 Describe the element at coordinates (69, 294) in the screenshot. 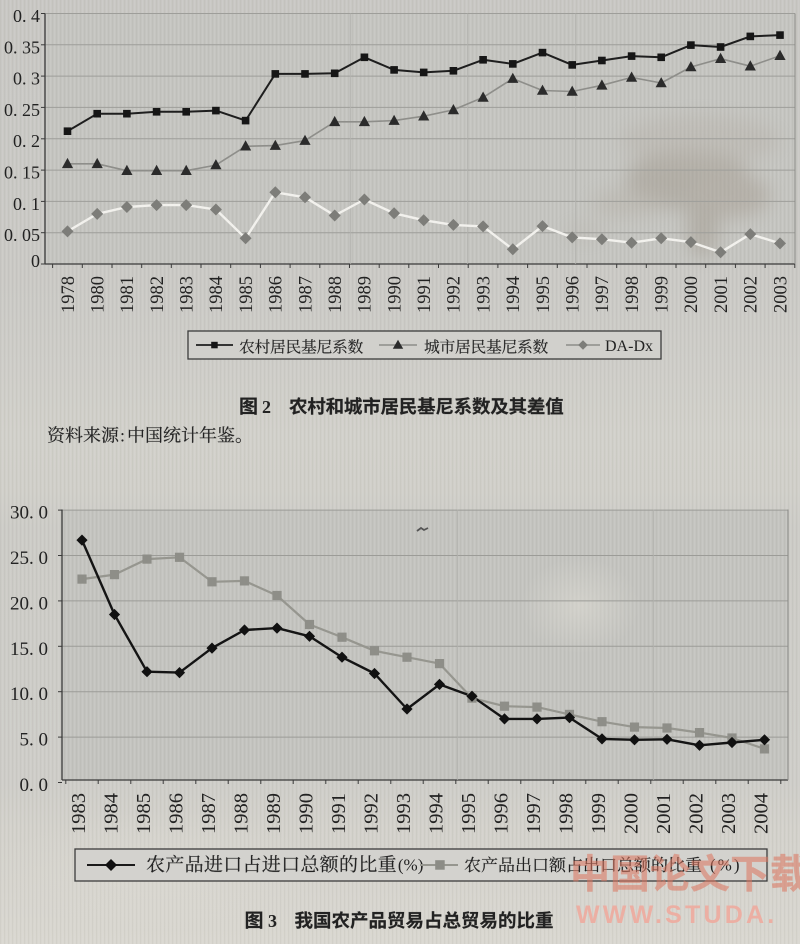

I see `svg-text: 1978` at that location.